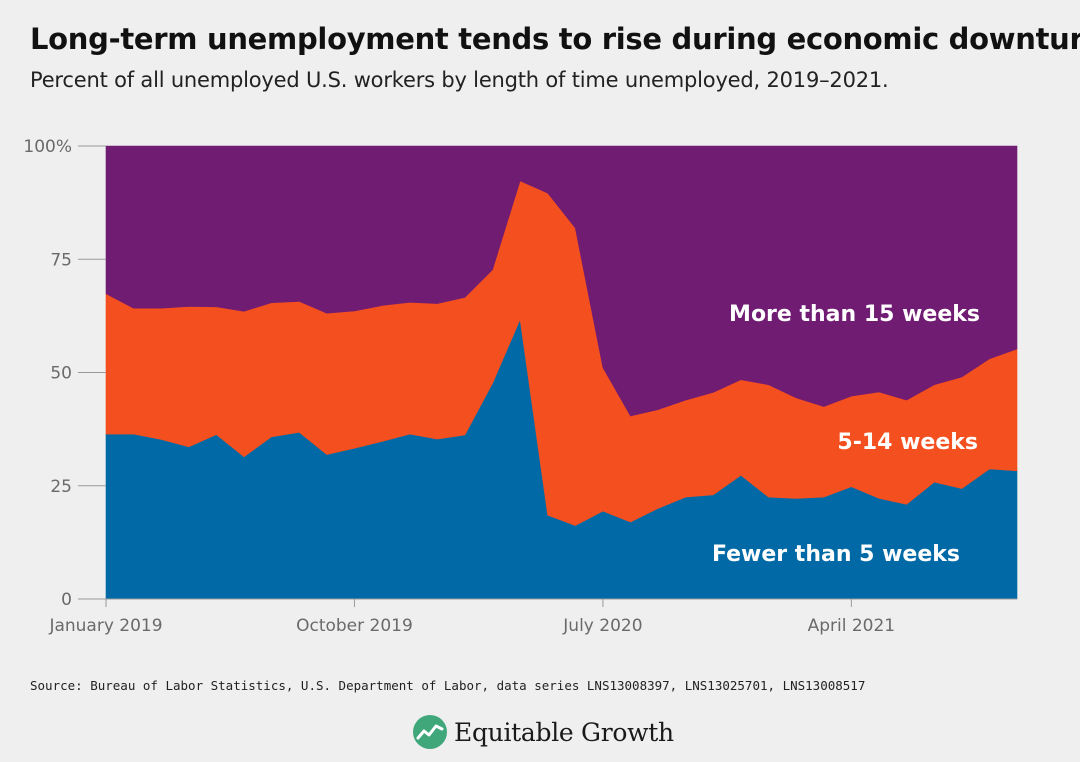 The image size is (1080, 762). I want to click on y-tick-label: 25, so click(61, 487).